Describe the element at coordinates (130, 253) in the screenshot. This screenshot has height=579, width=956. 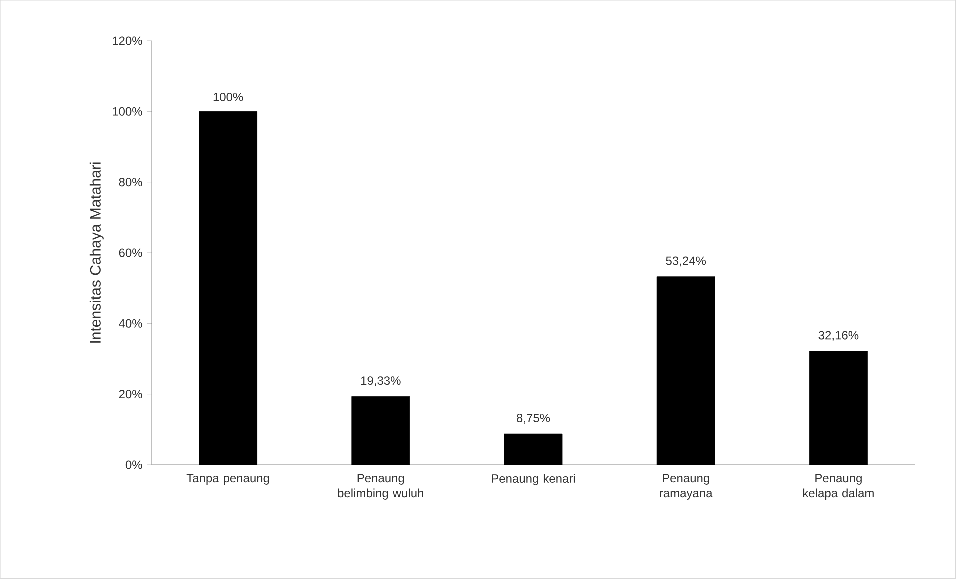
I see `y-tick-label: 60%` at that location.